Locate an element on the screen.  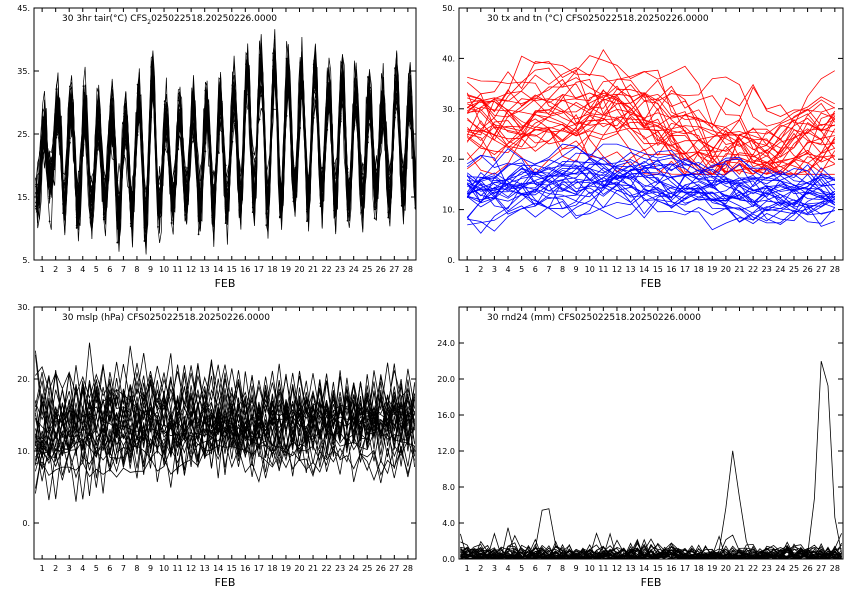
y-tick-label: 50. is located at coordinates (448, 8).